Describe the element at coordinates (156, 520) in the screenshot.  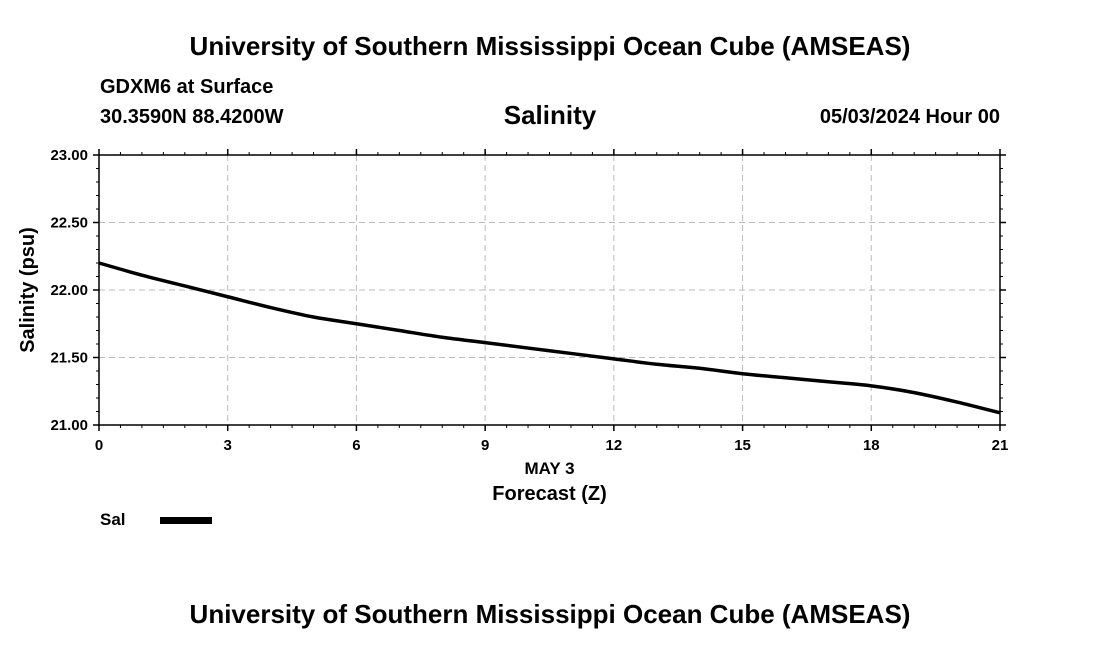
I see `legend: Sal` at that location.